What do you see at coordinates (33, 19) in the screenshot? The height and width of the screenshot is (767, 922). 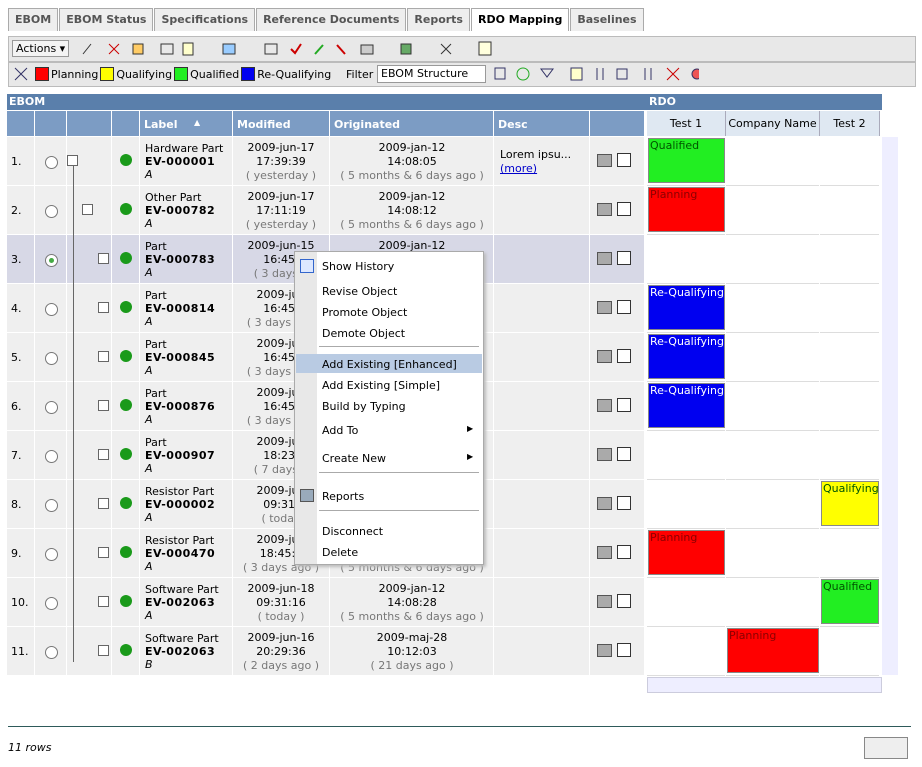 I see `tab: EBOM` at bounding box center [33, 19].